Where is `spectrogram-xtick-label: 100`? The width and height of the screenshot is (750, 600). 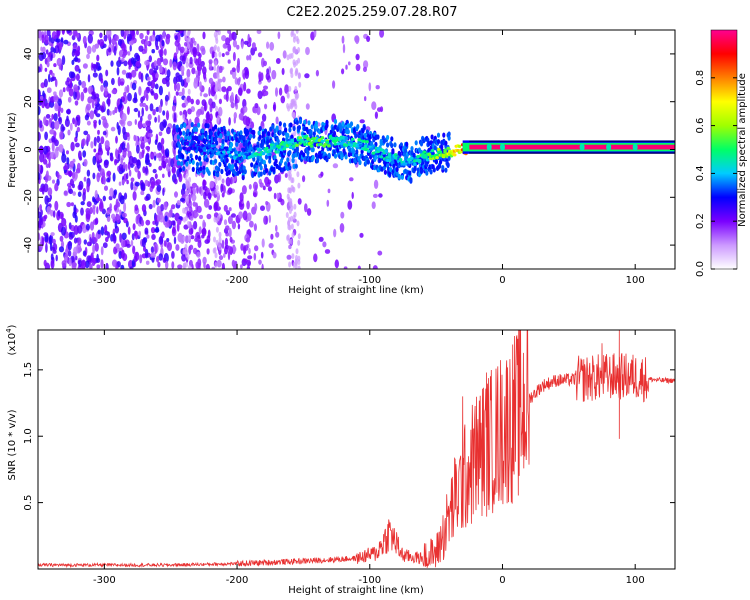 spectrogram-xtick-label: 100 is located at coordinates (635, 280).